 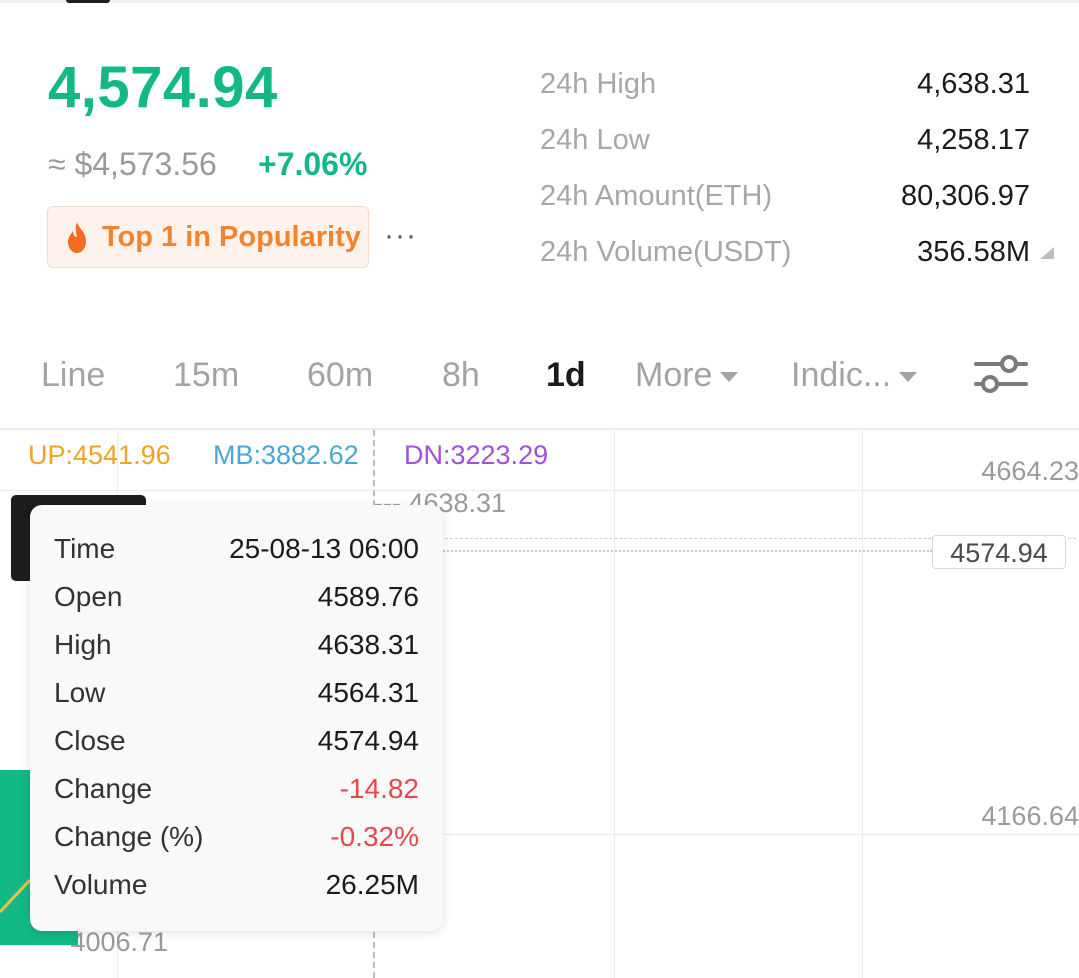 I want to click on tooltip-value: -14.82, so click(x=379, y=788).